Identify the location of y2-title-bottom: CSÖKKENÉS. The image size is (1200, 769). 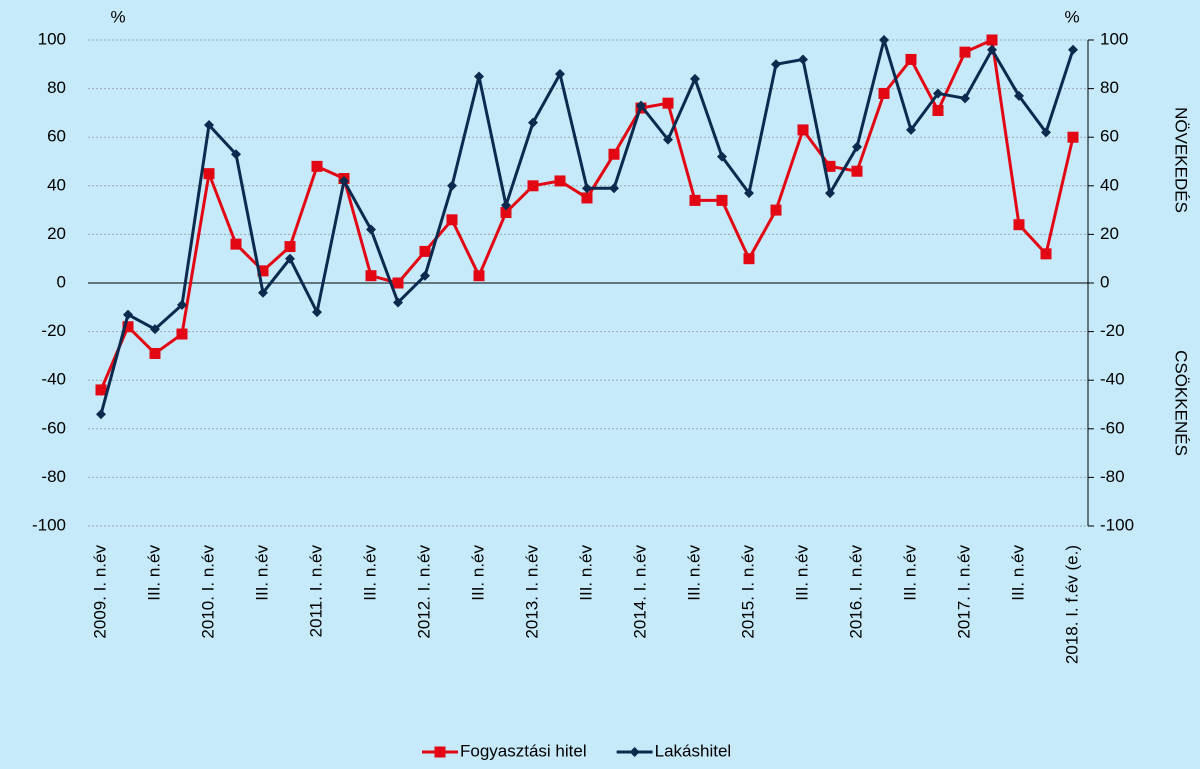
(1181, 403).